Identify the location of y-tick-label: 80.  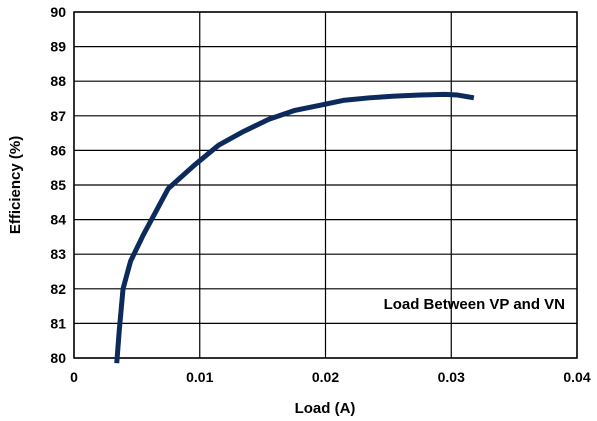
(58, 358).